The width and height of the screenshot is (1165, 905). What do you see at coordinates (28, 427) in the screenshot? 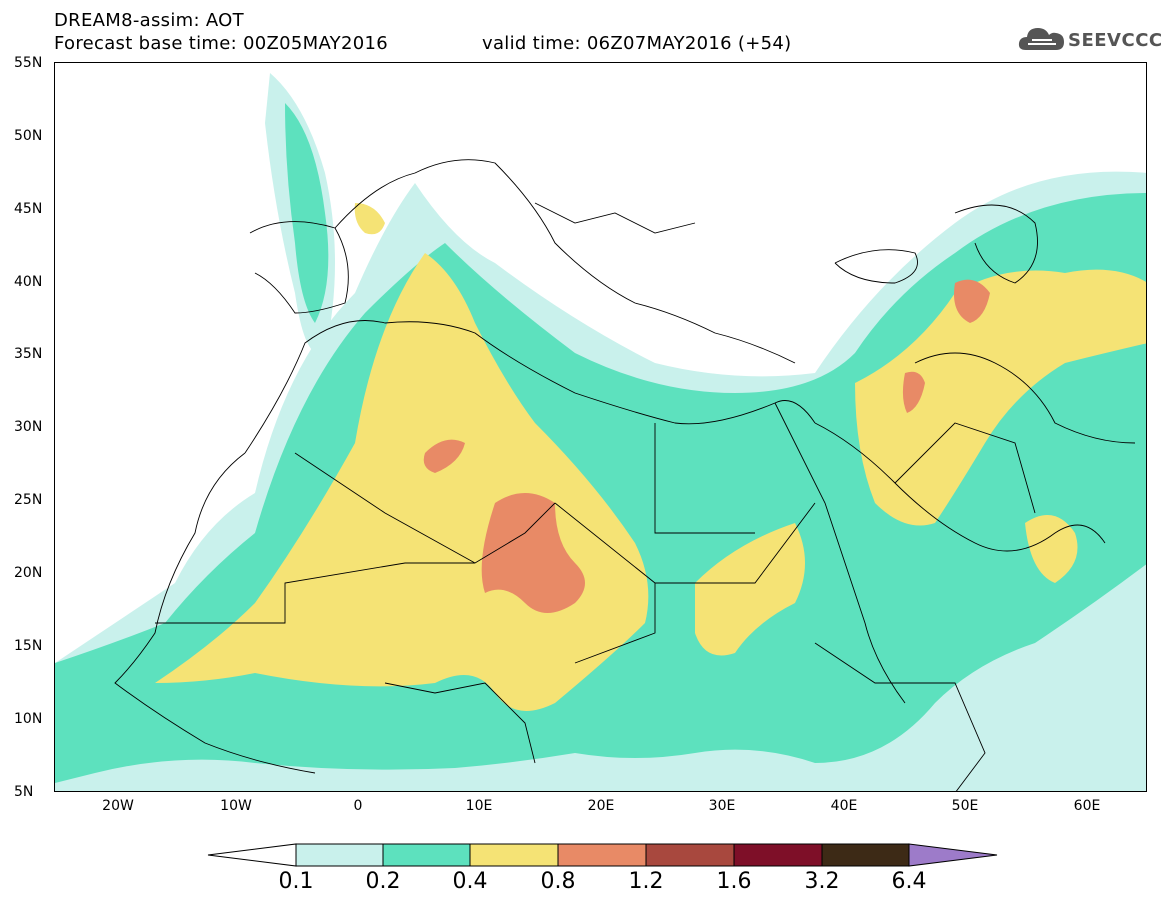
I see `lat-label-30n: 30N` at bounding box center [28, 427].